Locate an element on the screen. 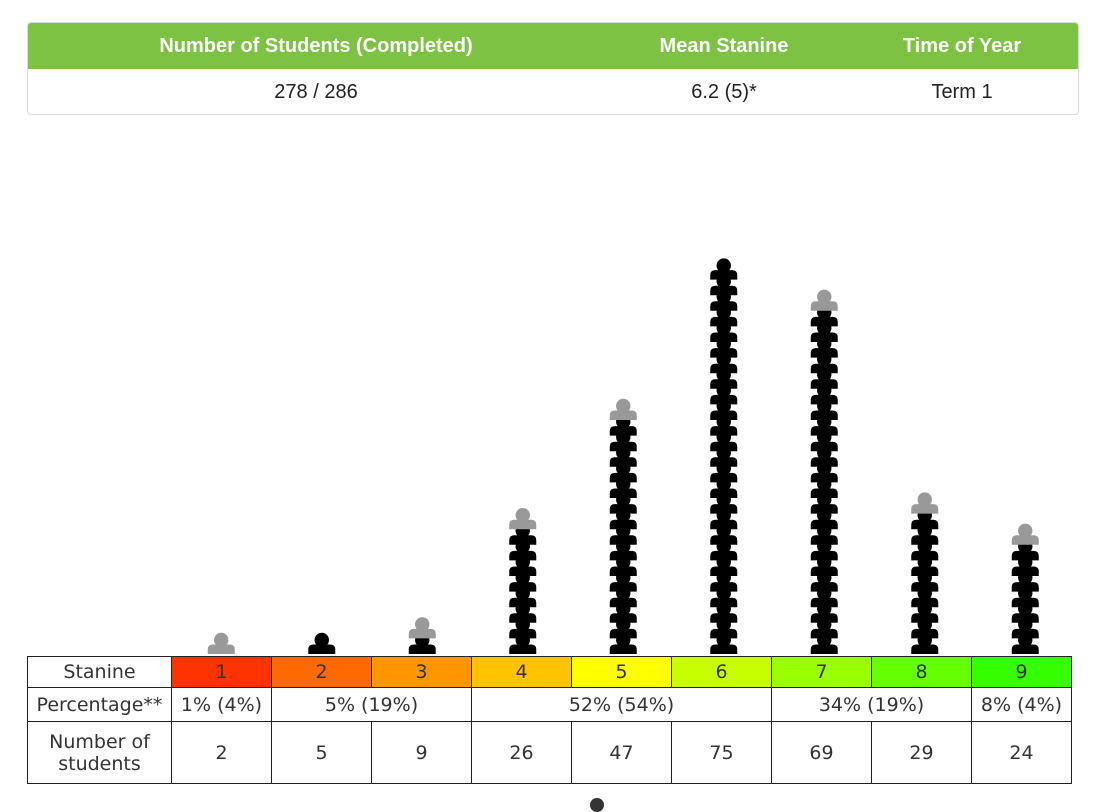  mean-stanine-value: 6.2 (5)* is located at coordinates (724, 92).